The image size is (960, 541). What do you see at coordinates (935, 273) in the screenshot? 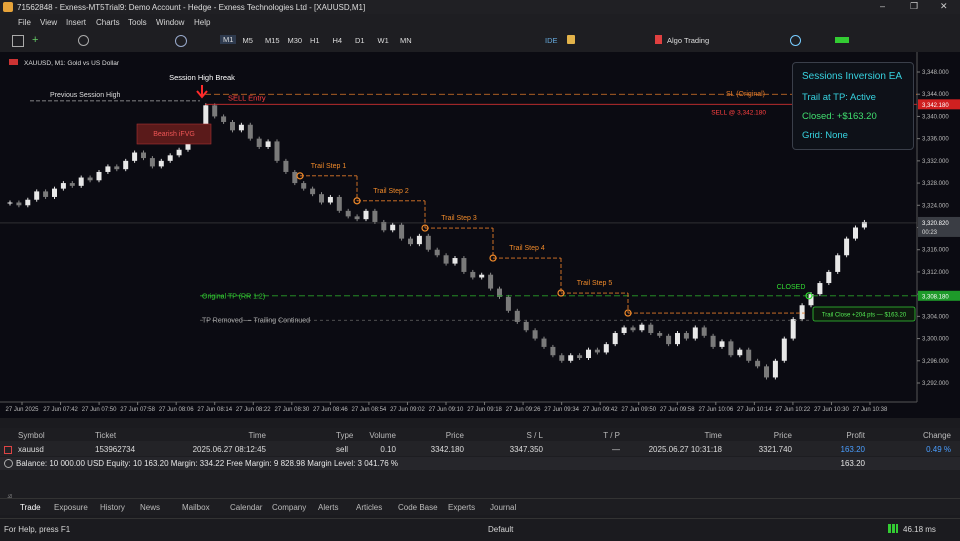
I see `y-tick-label: 3,312.000` at bounding box center [935, 273].